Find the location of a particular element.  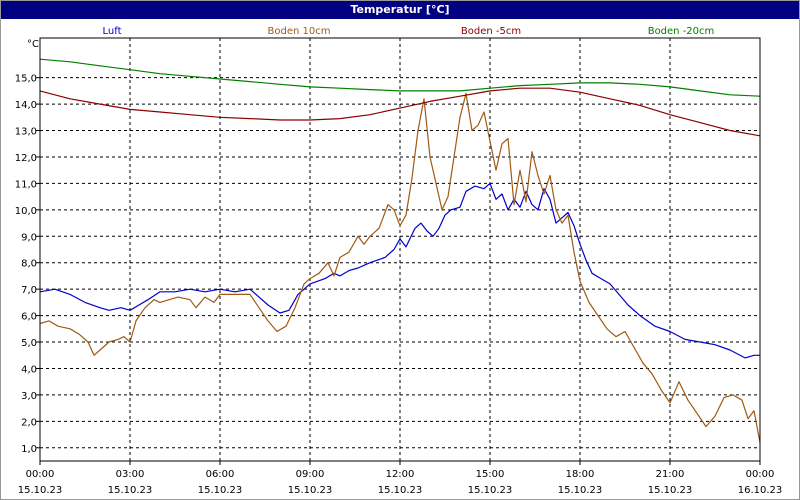

legend-item: Luft is located at coordinates (112, 31).